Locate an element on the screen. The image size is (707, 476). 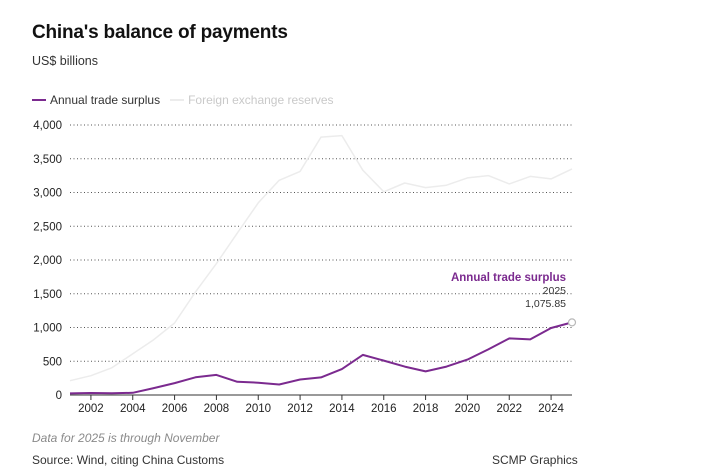
source-note: Source: Wind, citing China Customs is located at coordinates (128, 460).